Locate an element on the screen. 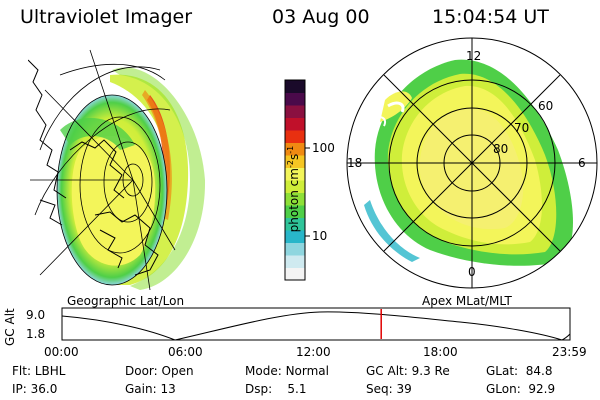 The image size is (600, 400). timeline-axis-label: GC Alt is located at coordinates (10, 327).